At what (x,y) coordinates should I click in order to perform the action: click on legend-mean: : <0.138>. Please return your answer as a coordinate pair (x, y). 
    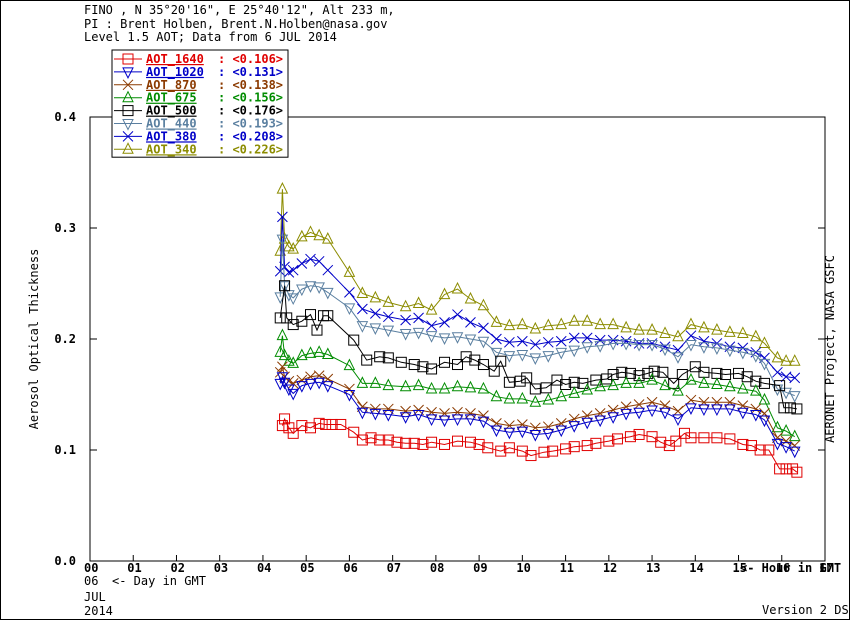
    Looking at the image, I should click on (250, 85).